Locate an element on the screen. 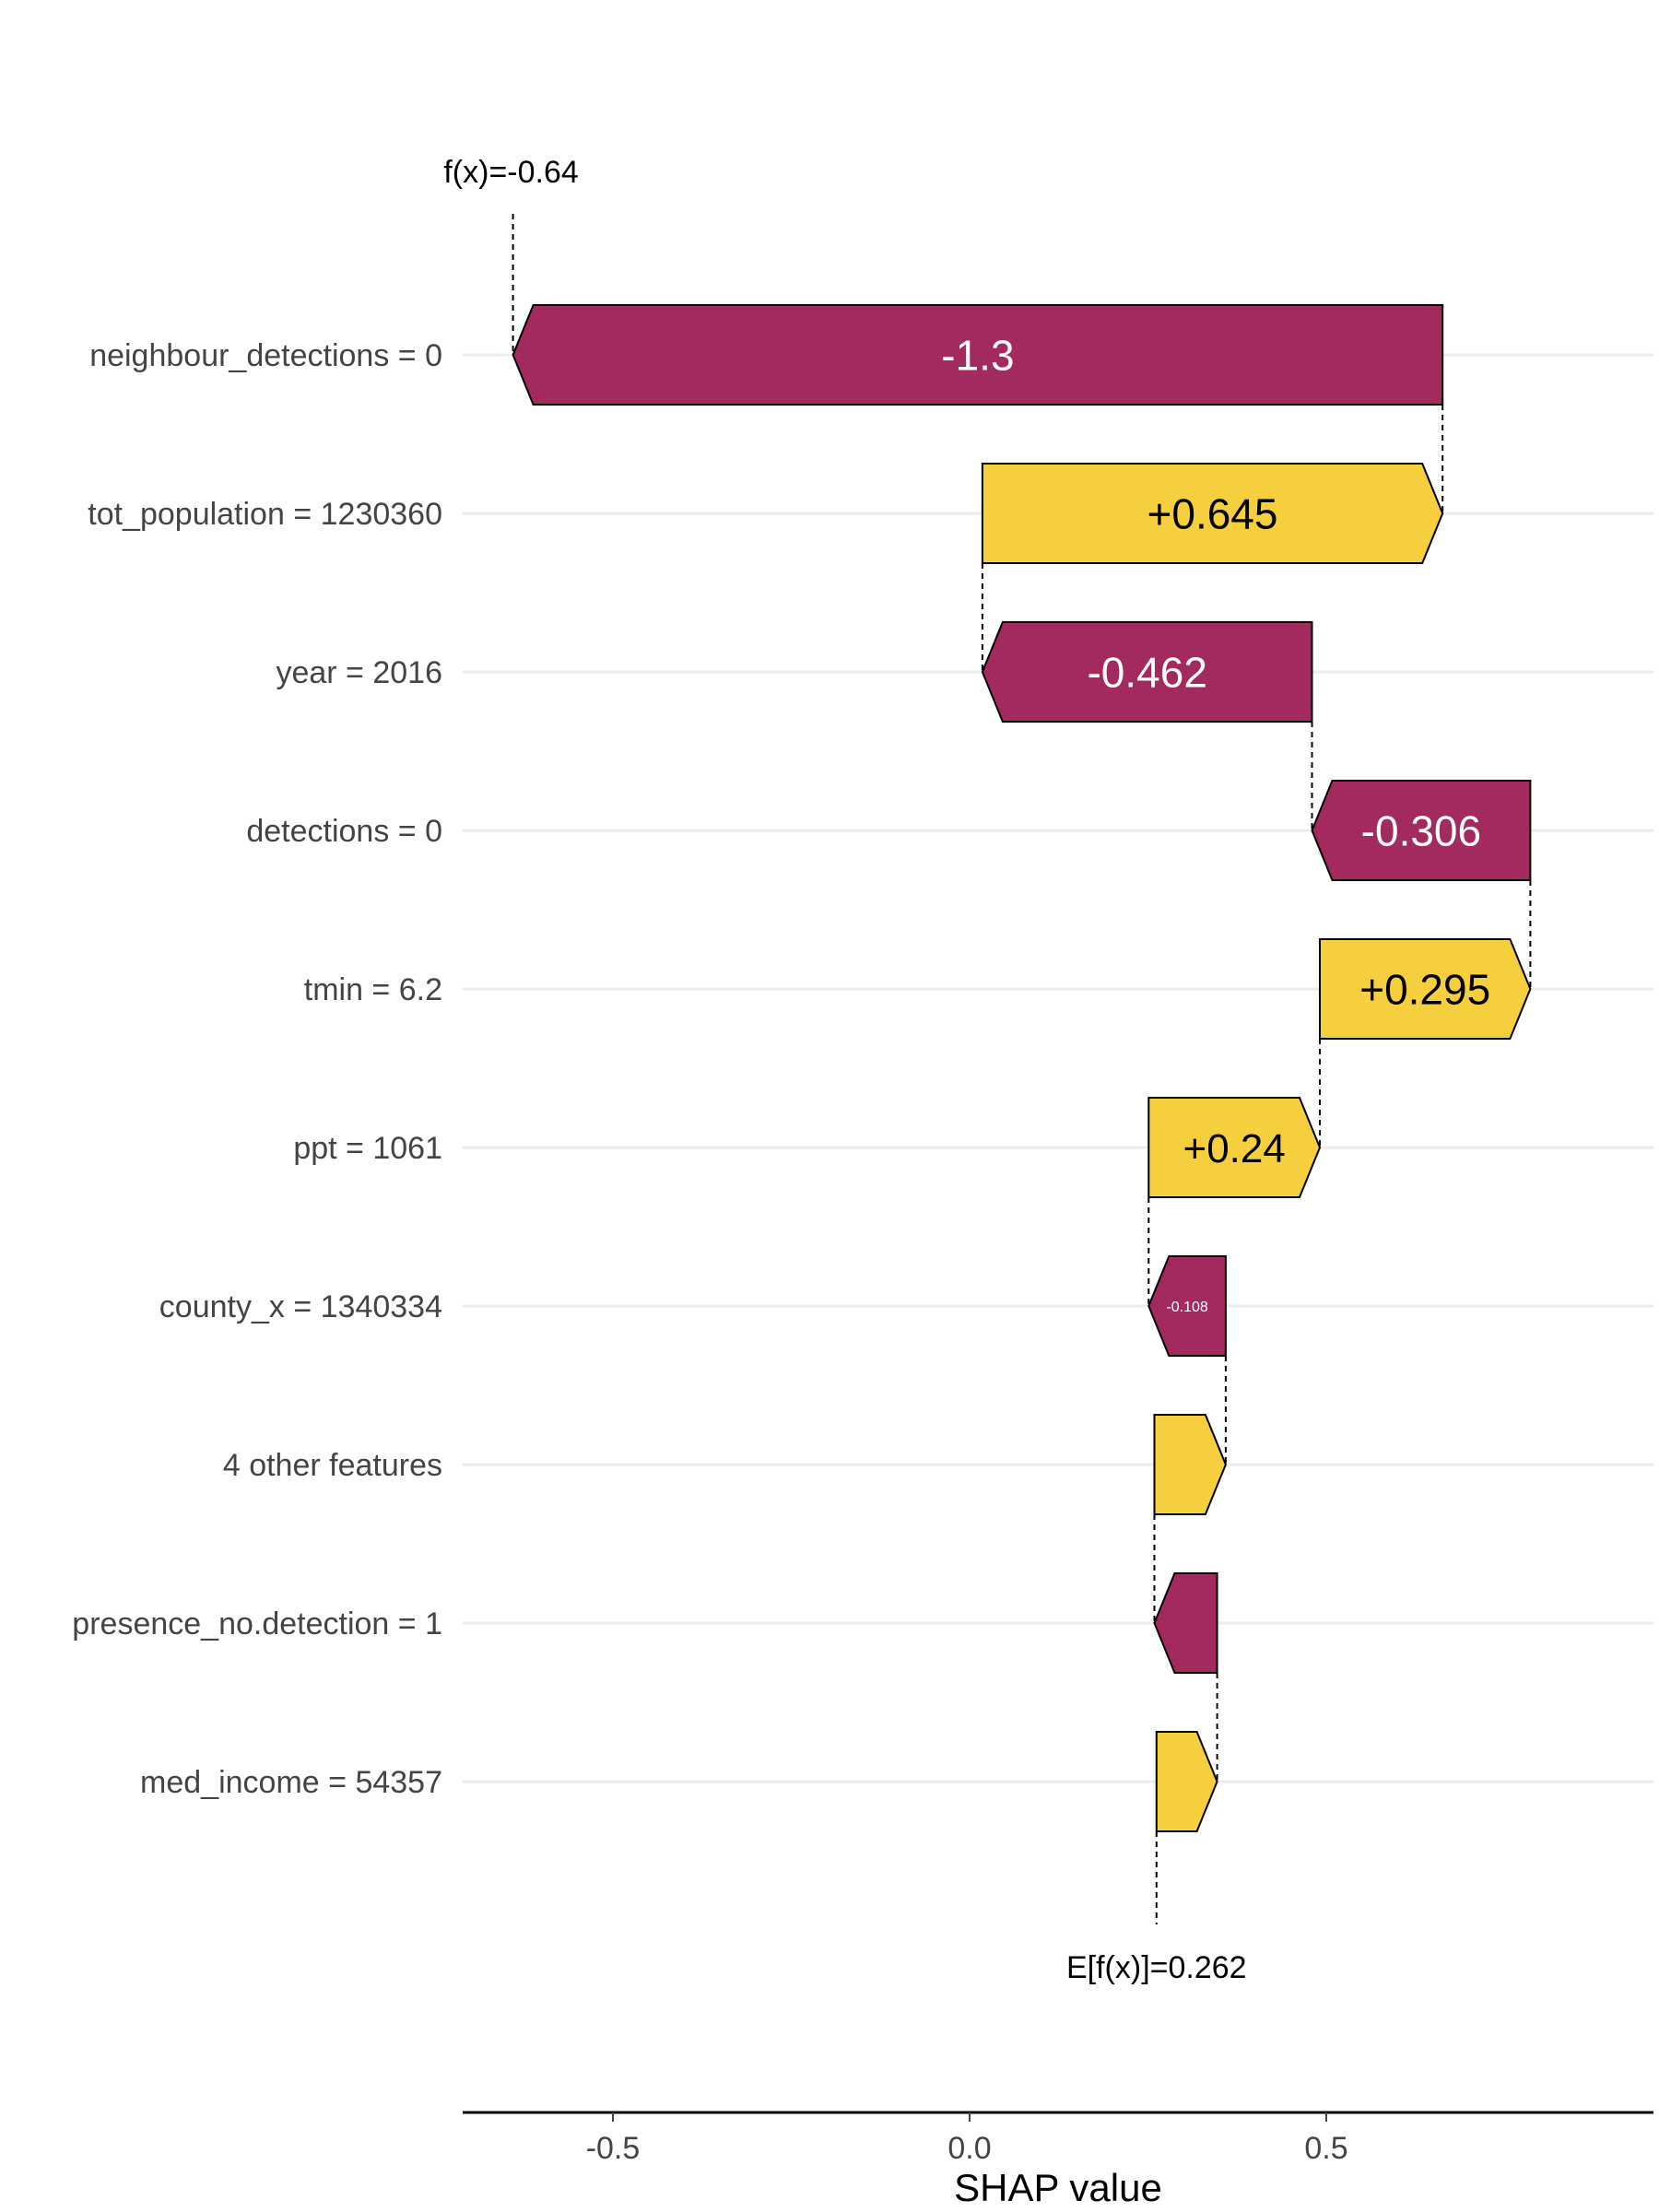 Image resolution: width=1659 pixels, height=2212 pixels. output-value-label: f(x)=-0.64 is located at coordinates (510, 172).